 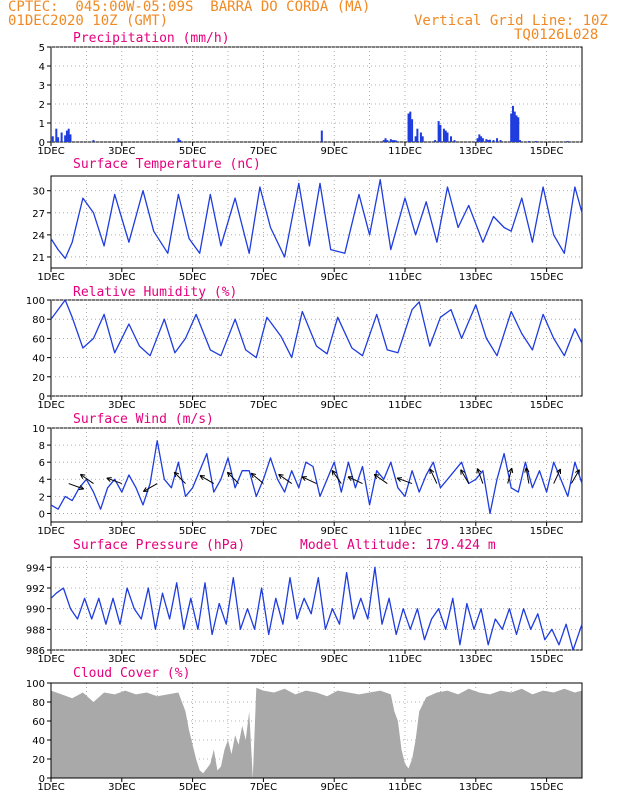 I want to click on surface-pressure-ytick-label: 994, so click(x=35, y=568).